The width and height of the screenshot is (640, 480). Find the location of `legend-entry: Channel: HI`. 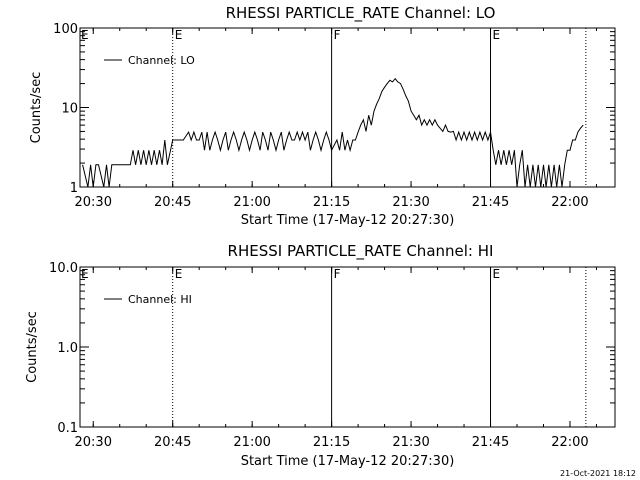

legend-entry: Channel: HI is located at coordinates (160, 299).